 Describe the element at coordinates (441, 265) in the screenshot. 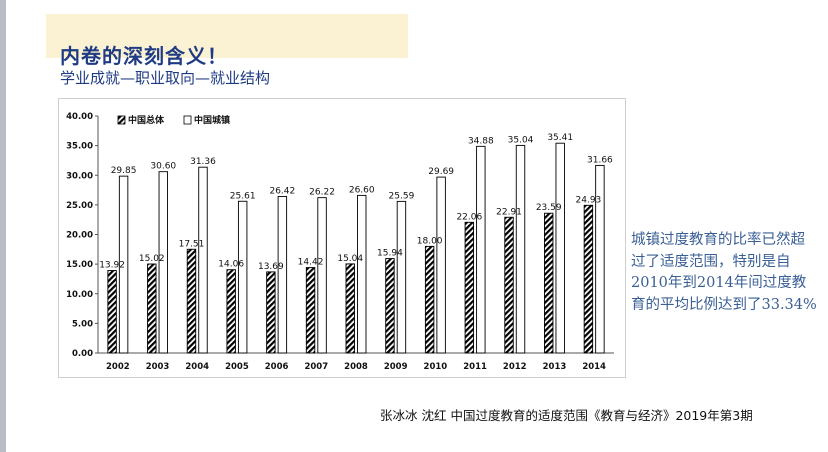

I see `bar-urban-2010` at that location.